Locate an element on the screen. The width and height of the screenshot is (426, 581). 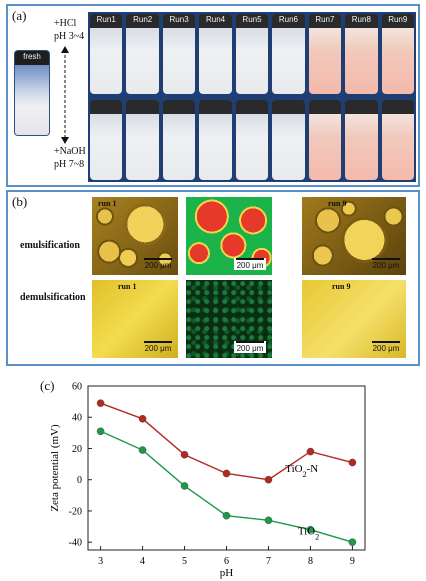
y-tick-label: 0 is located at coordinates (79, 480).